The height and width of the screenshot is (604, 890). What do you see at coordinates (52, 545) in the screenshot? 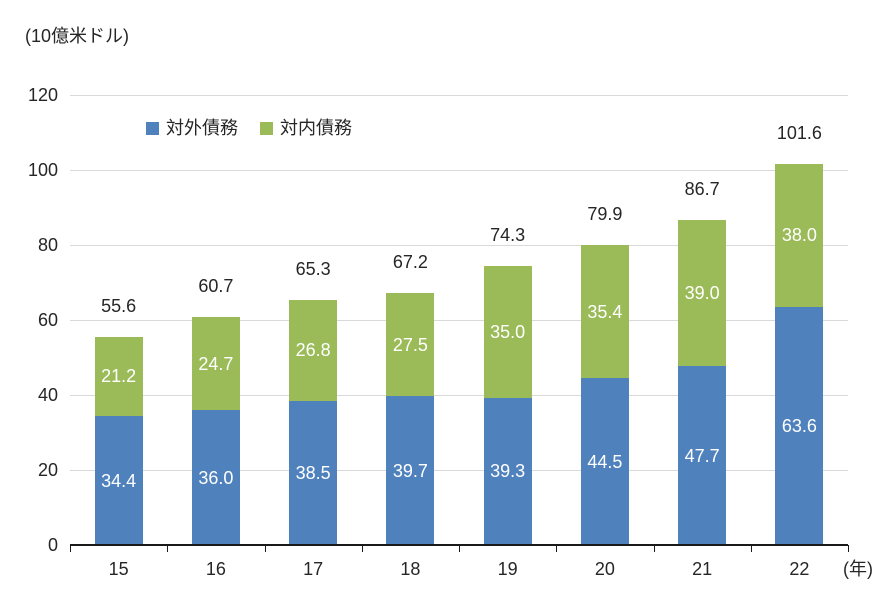
I see `y-tick-label: 0` at bounding box center [52, 545].